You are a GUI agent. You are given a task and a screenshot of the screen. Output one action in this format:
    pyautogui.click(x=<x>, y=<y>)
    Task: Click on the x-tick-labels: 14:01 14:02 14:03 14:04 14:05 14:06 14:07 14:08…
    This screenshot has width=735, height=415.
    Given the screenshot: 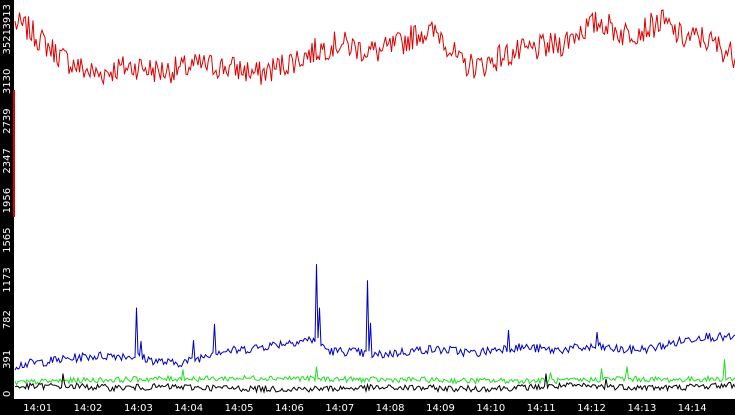 What is the action you would take?
    pyautogui.click(x=364, y=408)
    